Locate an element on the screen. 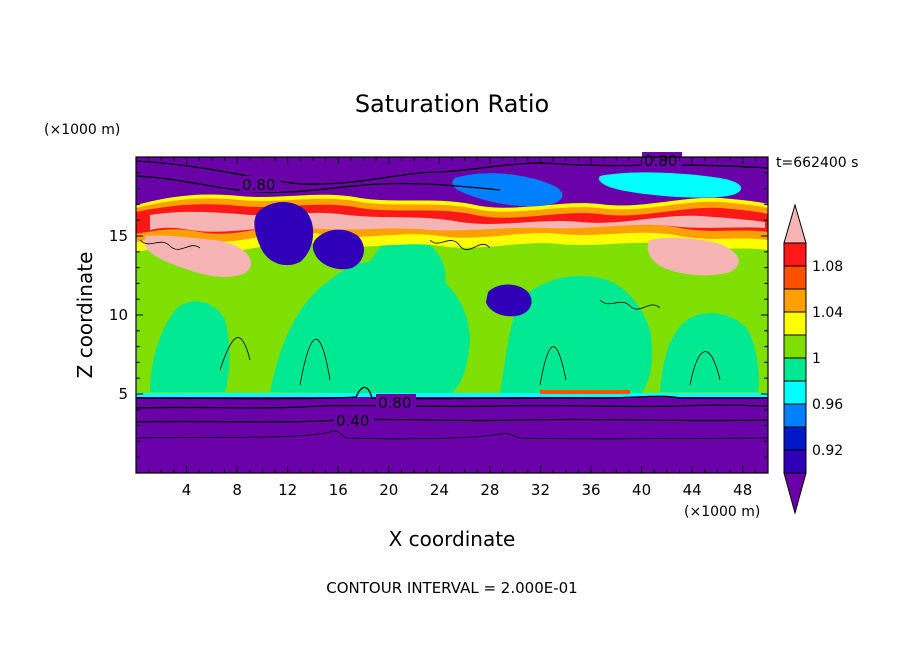  x-tick-label: 44 is located at coordinates (692, 490).